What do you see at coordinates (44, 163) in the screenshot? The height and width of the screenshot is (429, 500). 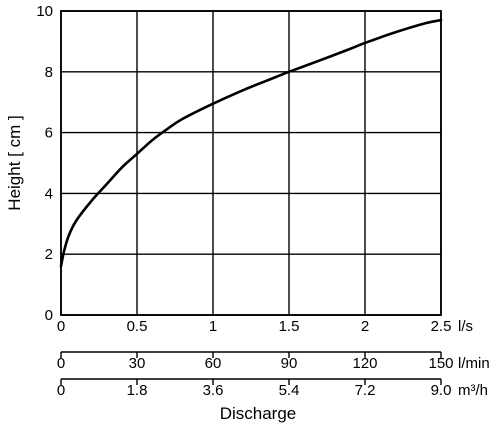 I see `y-tick-labels: 0 2 4 6 8 10` at bounding box center [44, 163].